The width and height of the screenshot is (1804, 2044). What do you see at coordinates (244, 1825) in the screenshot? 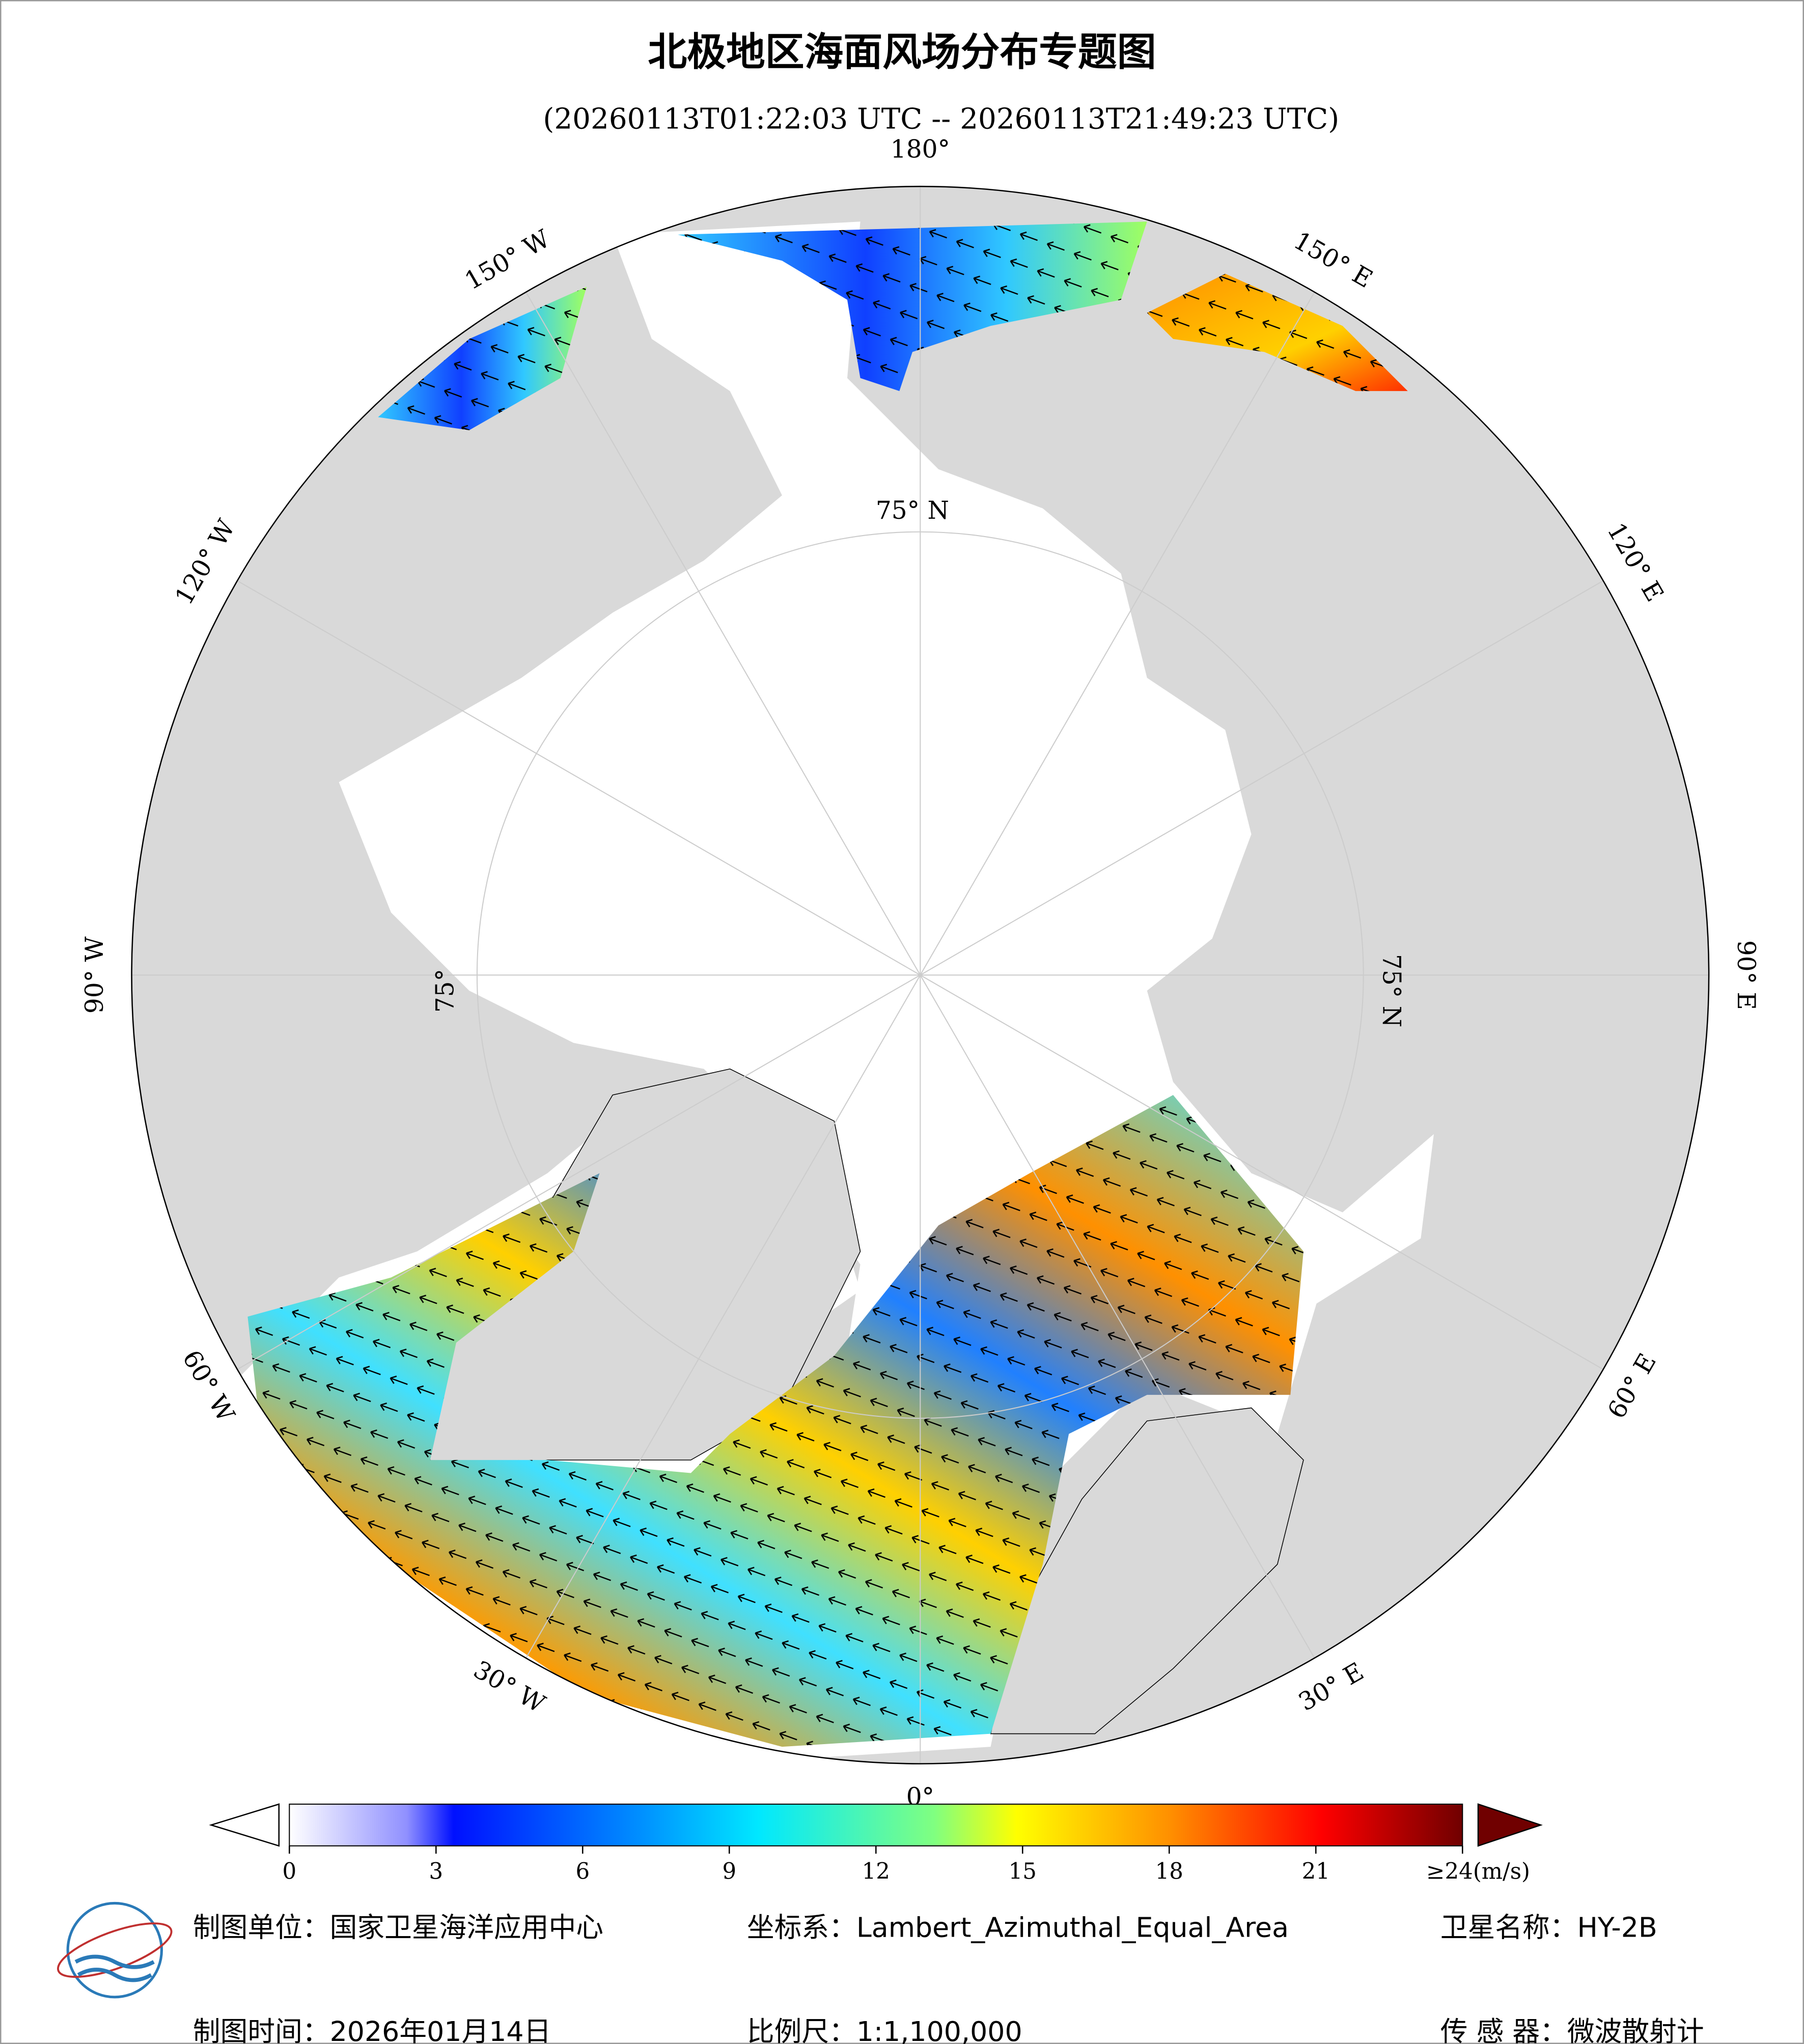
I see `colorbar-min-arrow` at bounding box center [244, 1825].